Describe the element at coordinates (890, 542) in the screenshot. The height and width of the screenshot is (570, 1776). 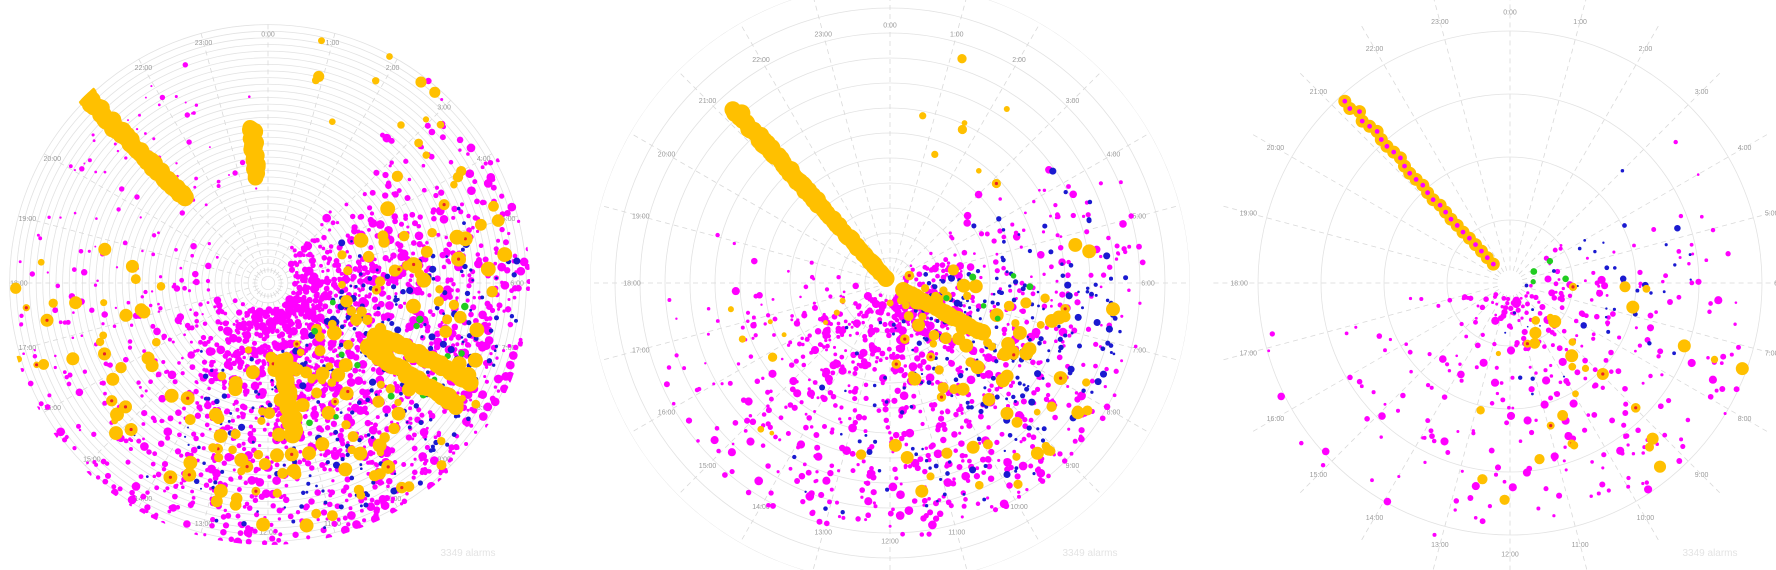
I see `hour-label: 12:00` at that location.